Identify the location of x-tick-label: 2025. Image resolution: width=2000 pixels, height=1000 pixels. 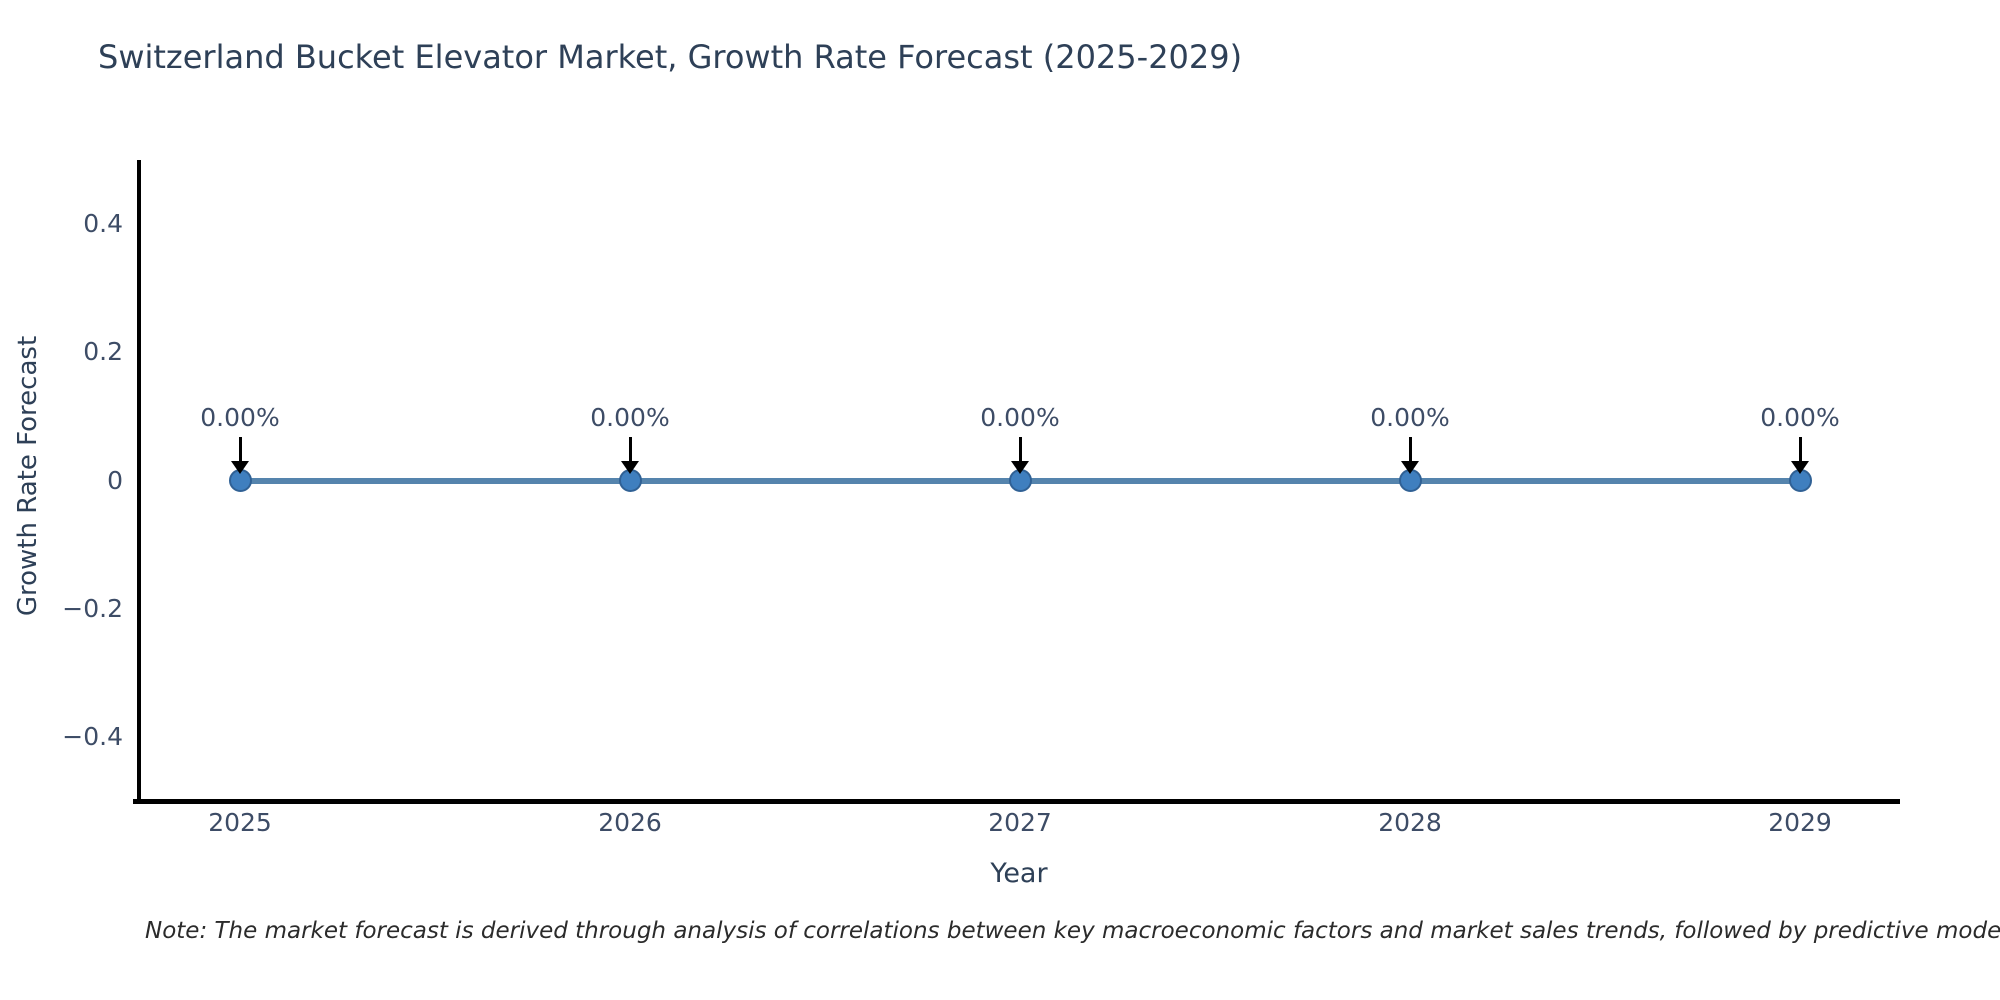
(240, 822).